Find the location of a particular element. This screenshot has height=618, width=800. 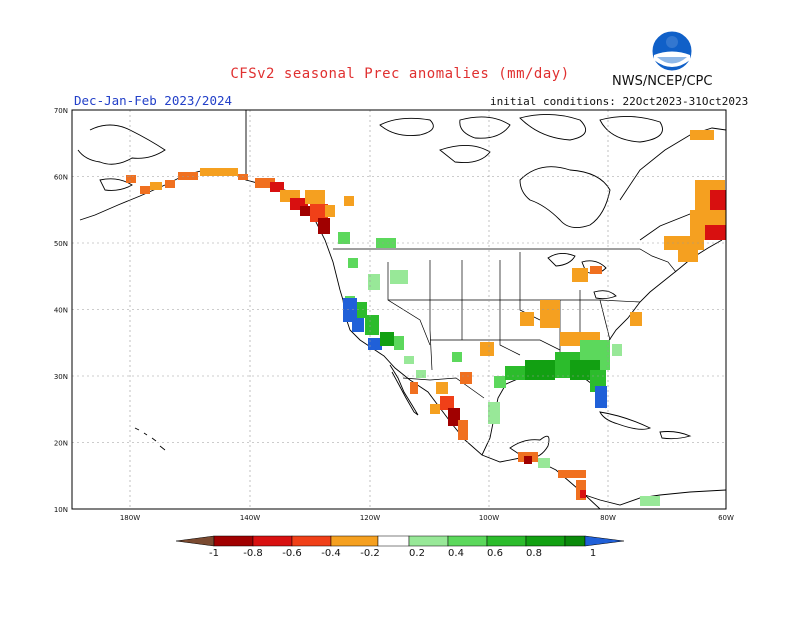

colorbar-label: 0.2 is located at coordinates (417, 553).